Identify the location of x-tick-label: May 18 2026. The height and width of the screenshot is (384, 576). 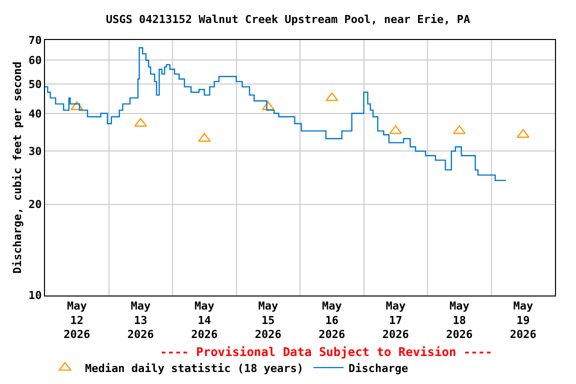
(459, 320).